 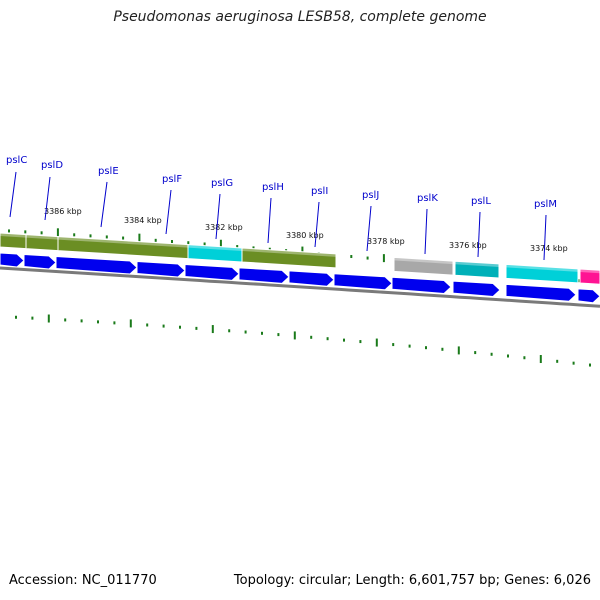 I want to click on feature-band-track, so click(x=300, y=258).